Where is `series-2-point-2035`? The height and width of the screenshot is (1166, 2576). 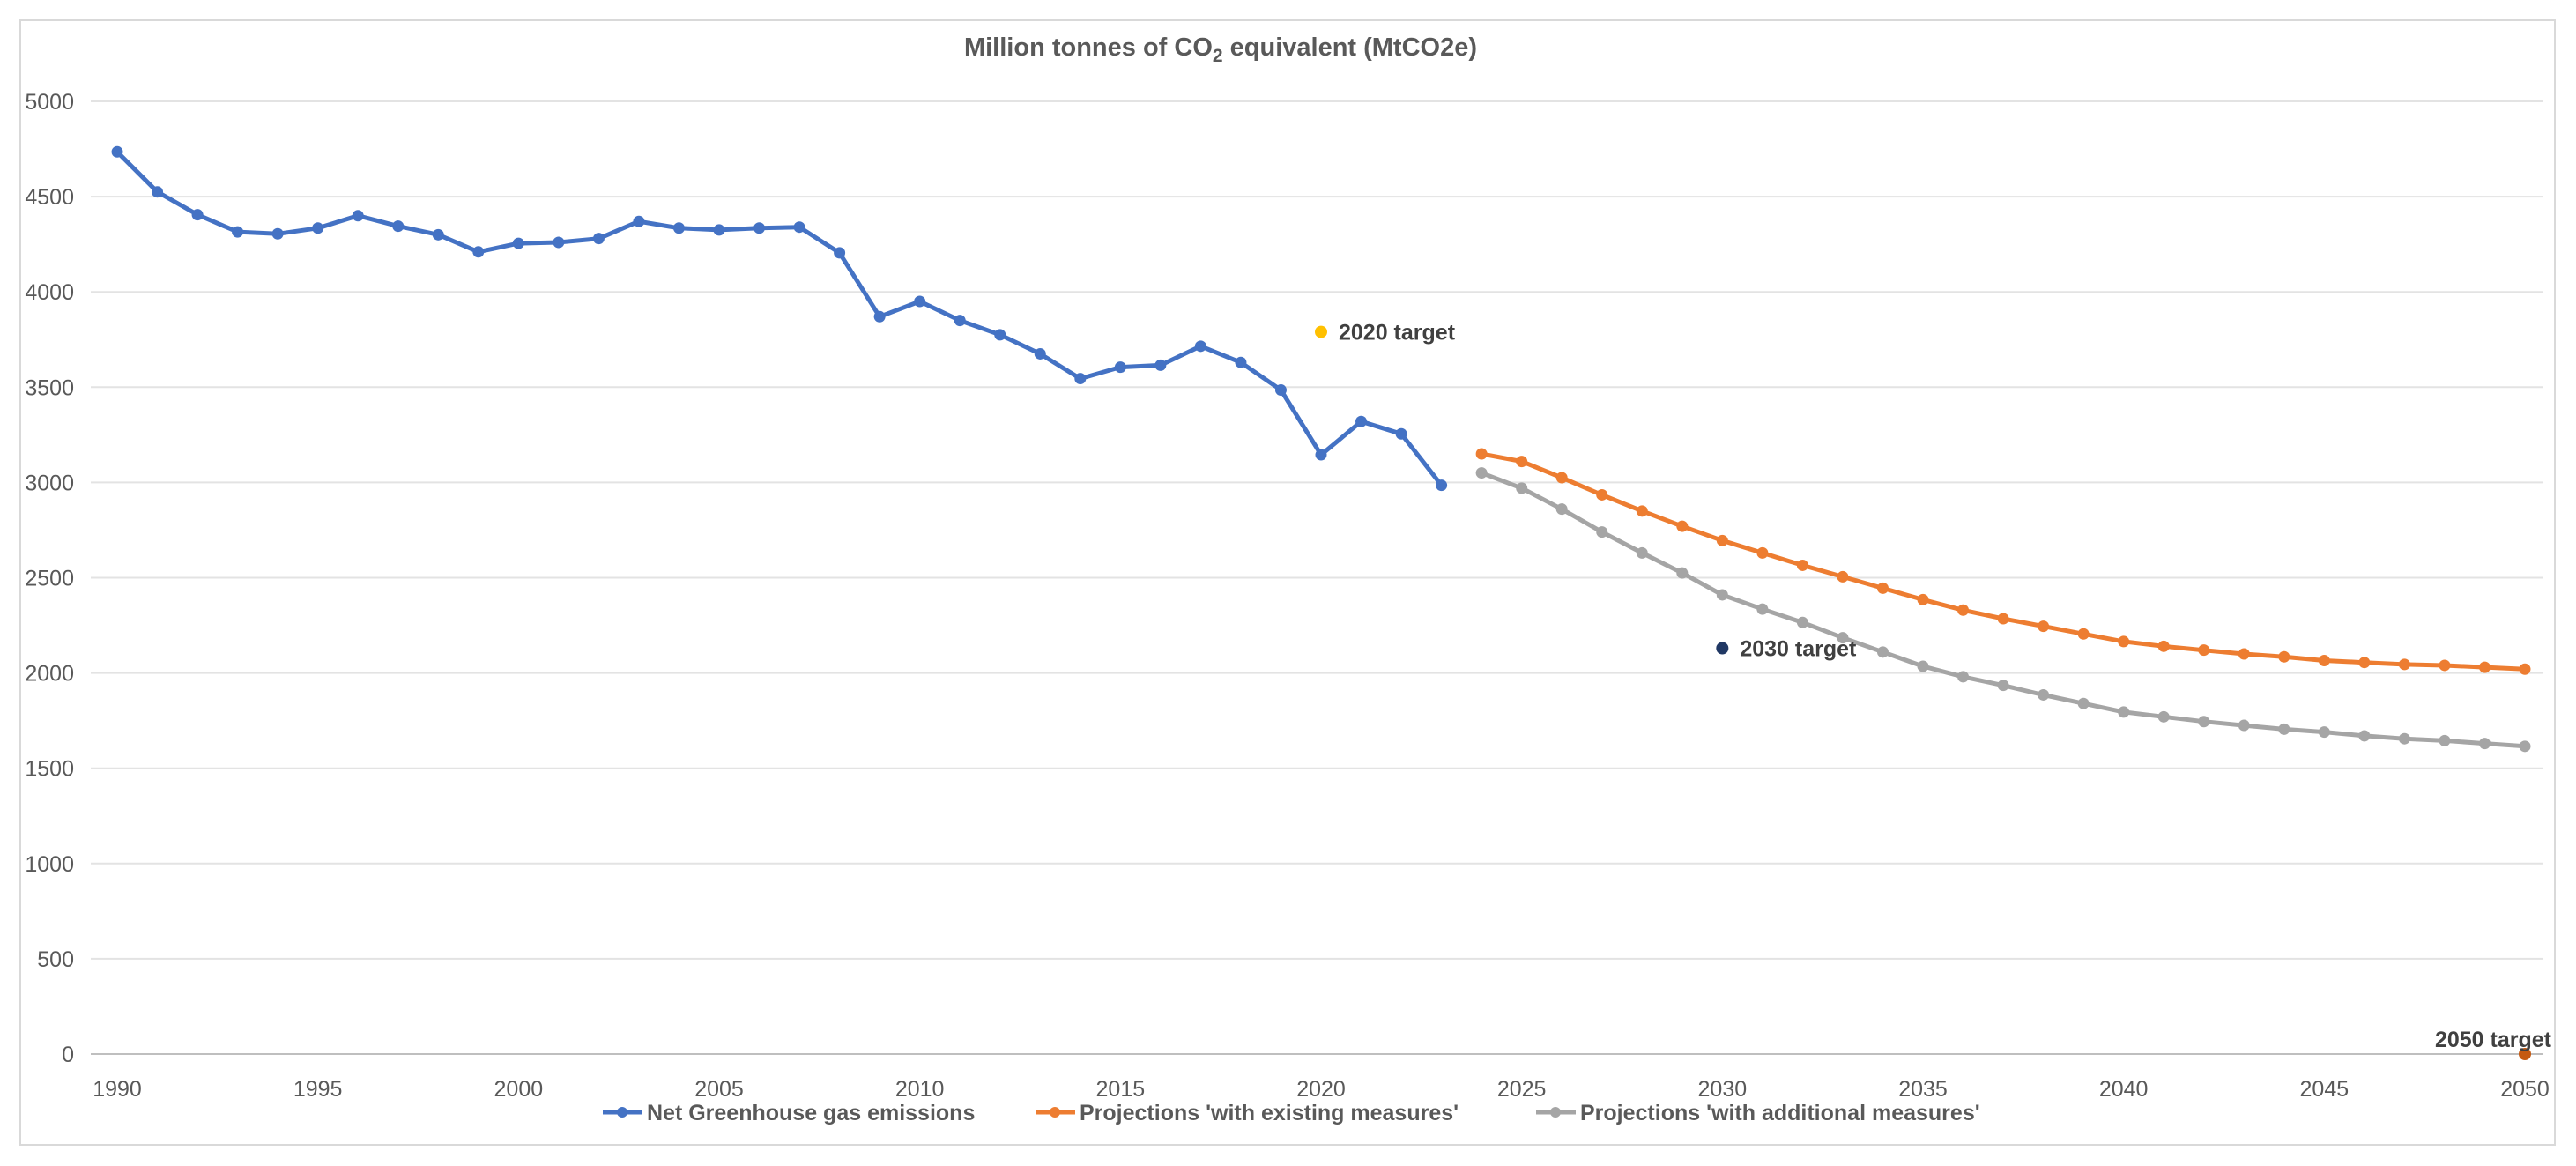
series-2-point-2035 is located at coordinates (1923, 666).